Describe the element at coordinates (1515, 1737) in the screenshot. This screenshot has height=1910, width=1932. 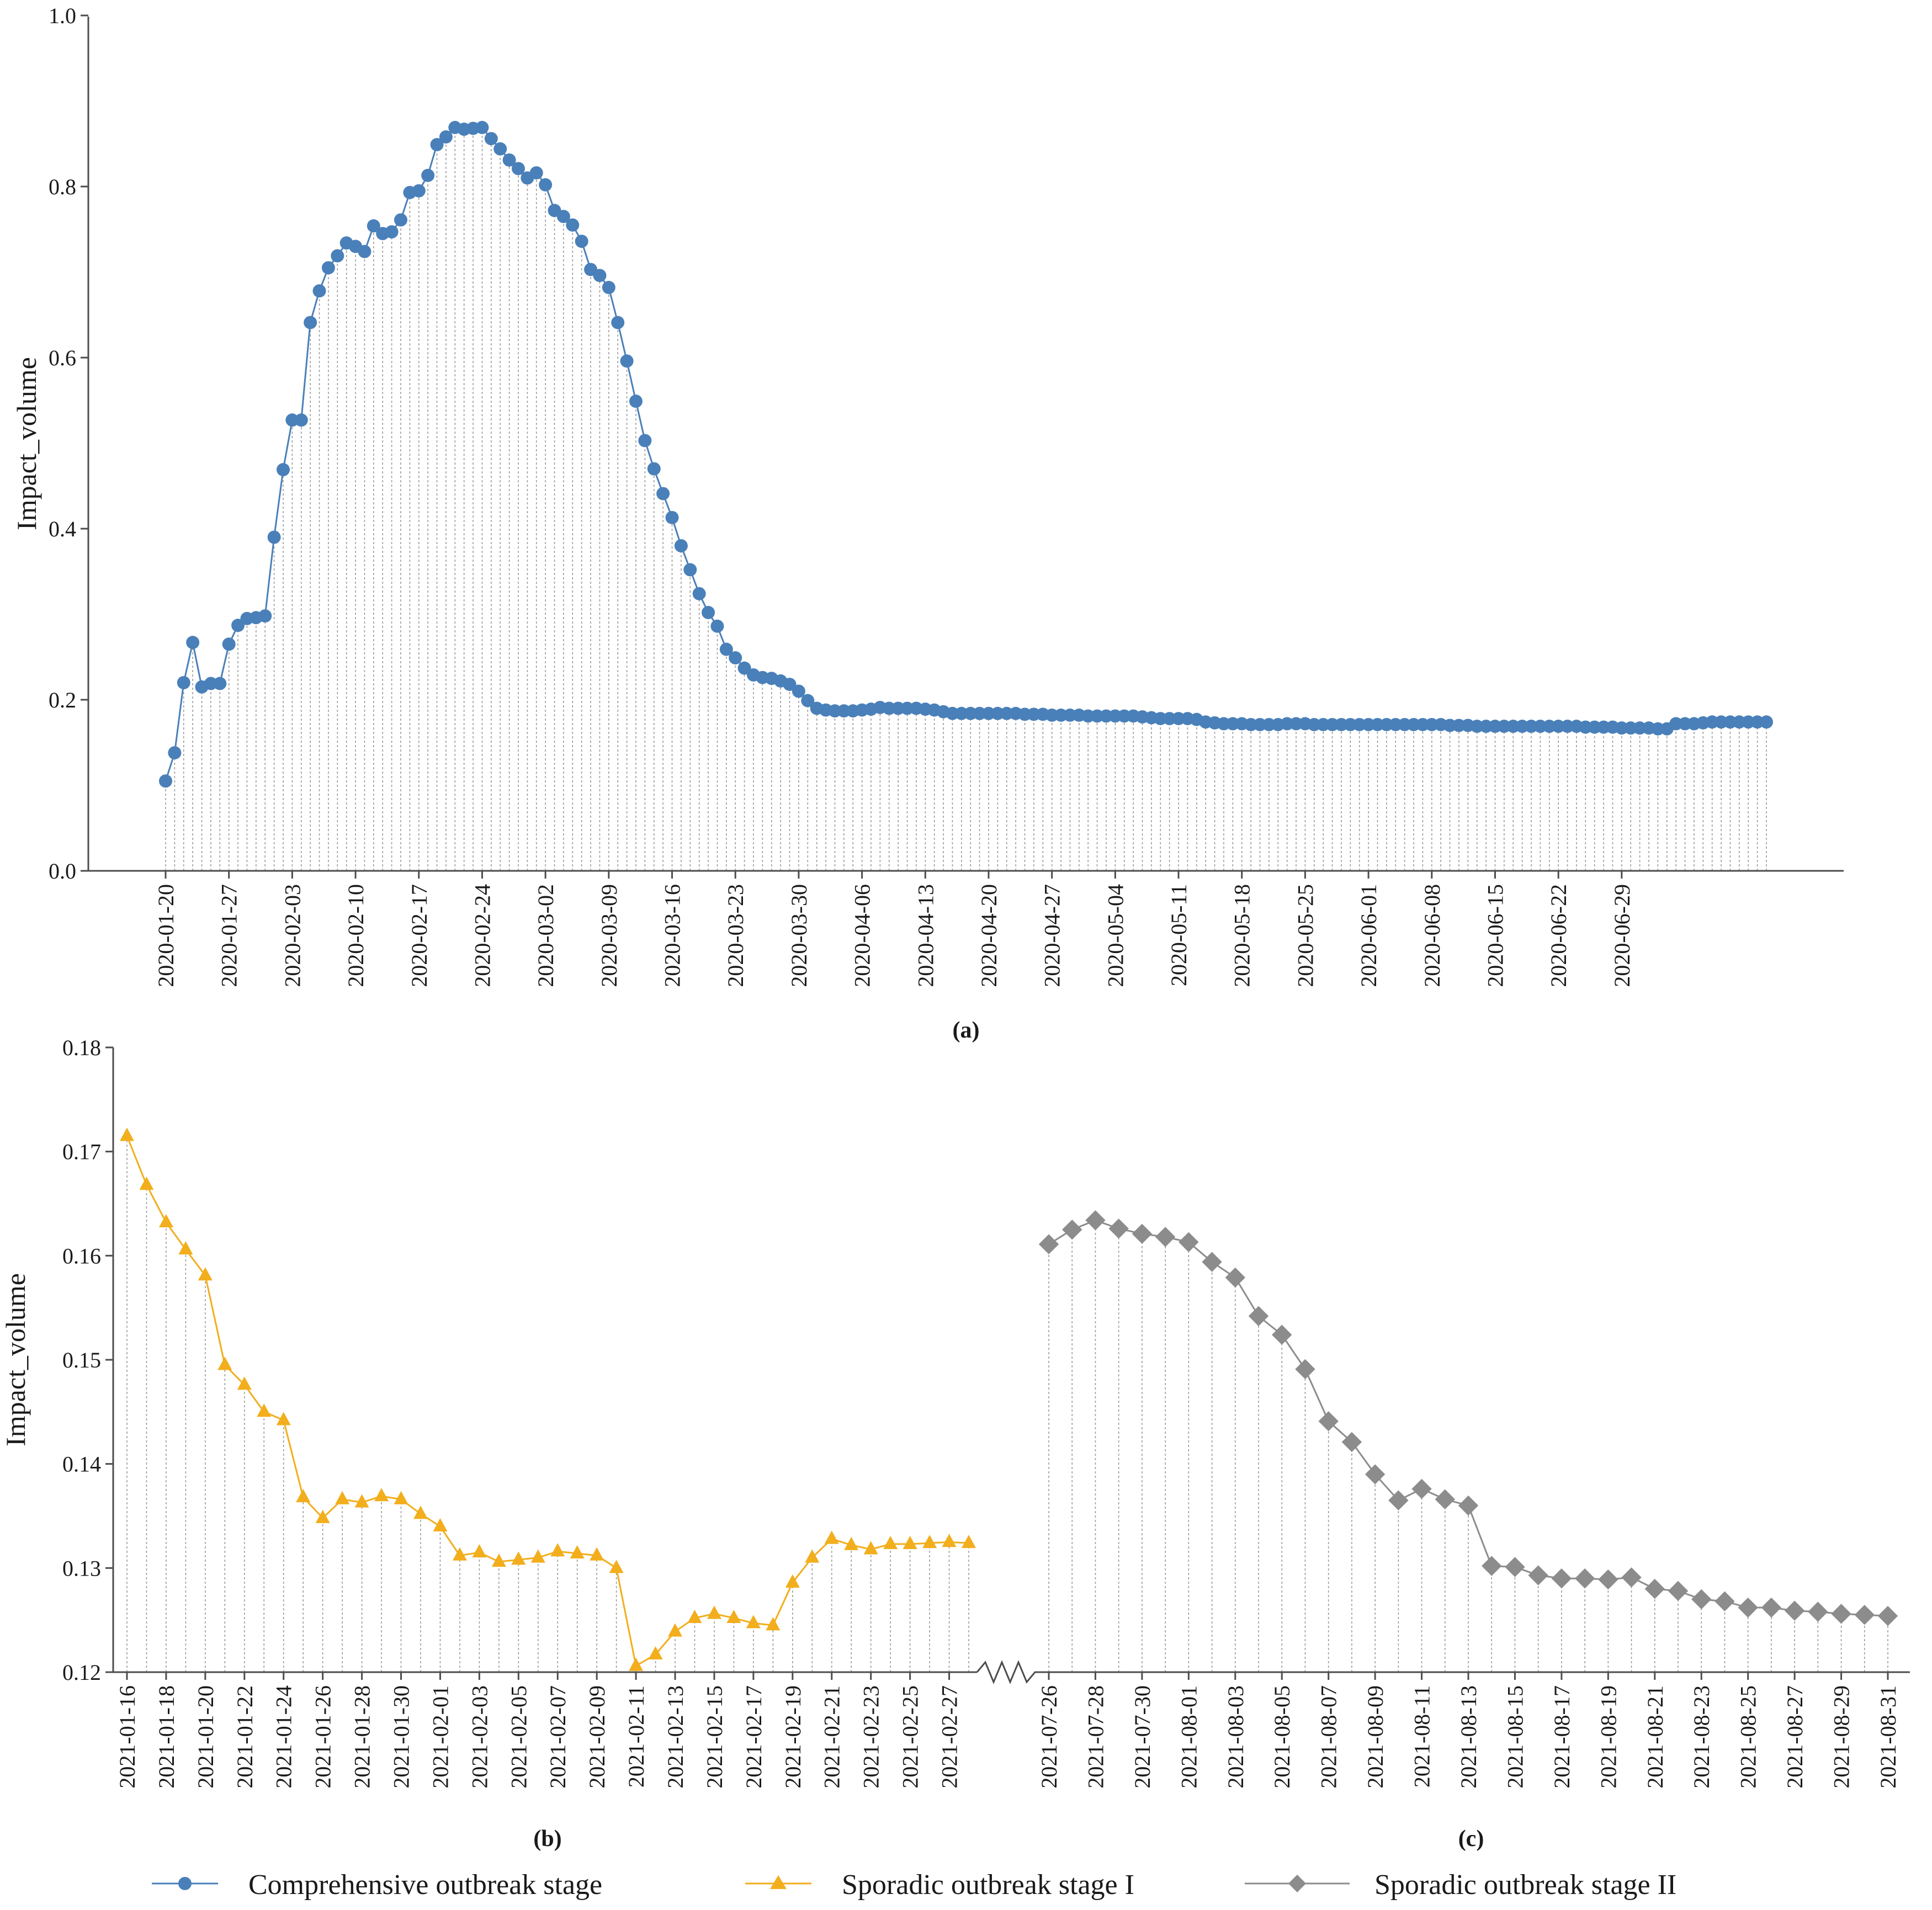
I see `x-tick-label: 2021-08-15` at that location.